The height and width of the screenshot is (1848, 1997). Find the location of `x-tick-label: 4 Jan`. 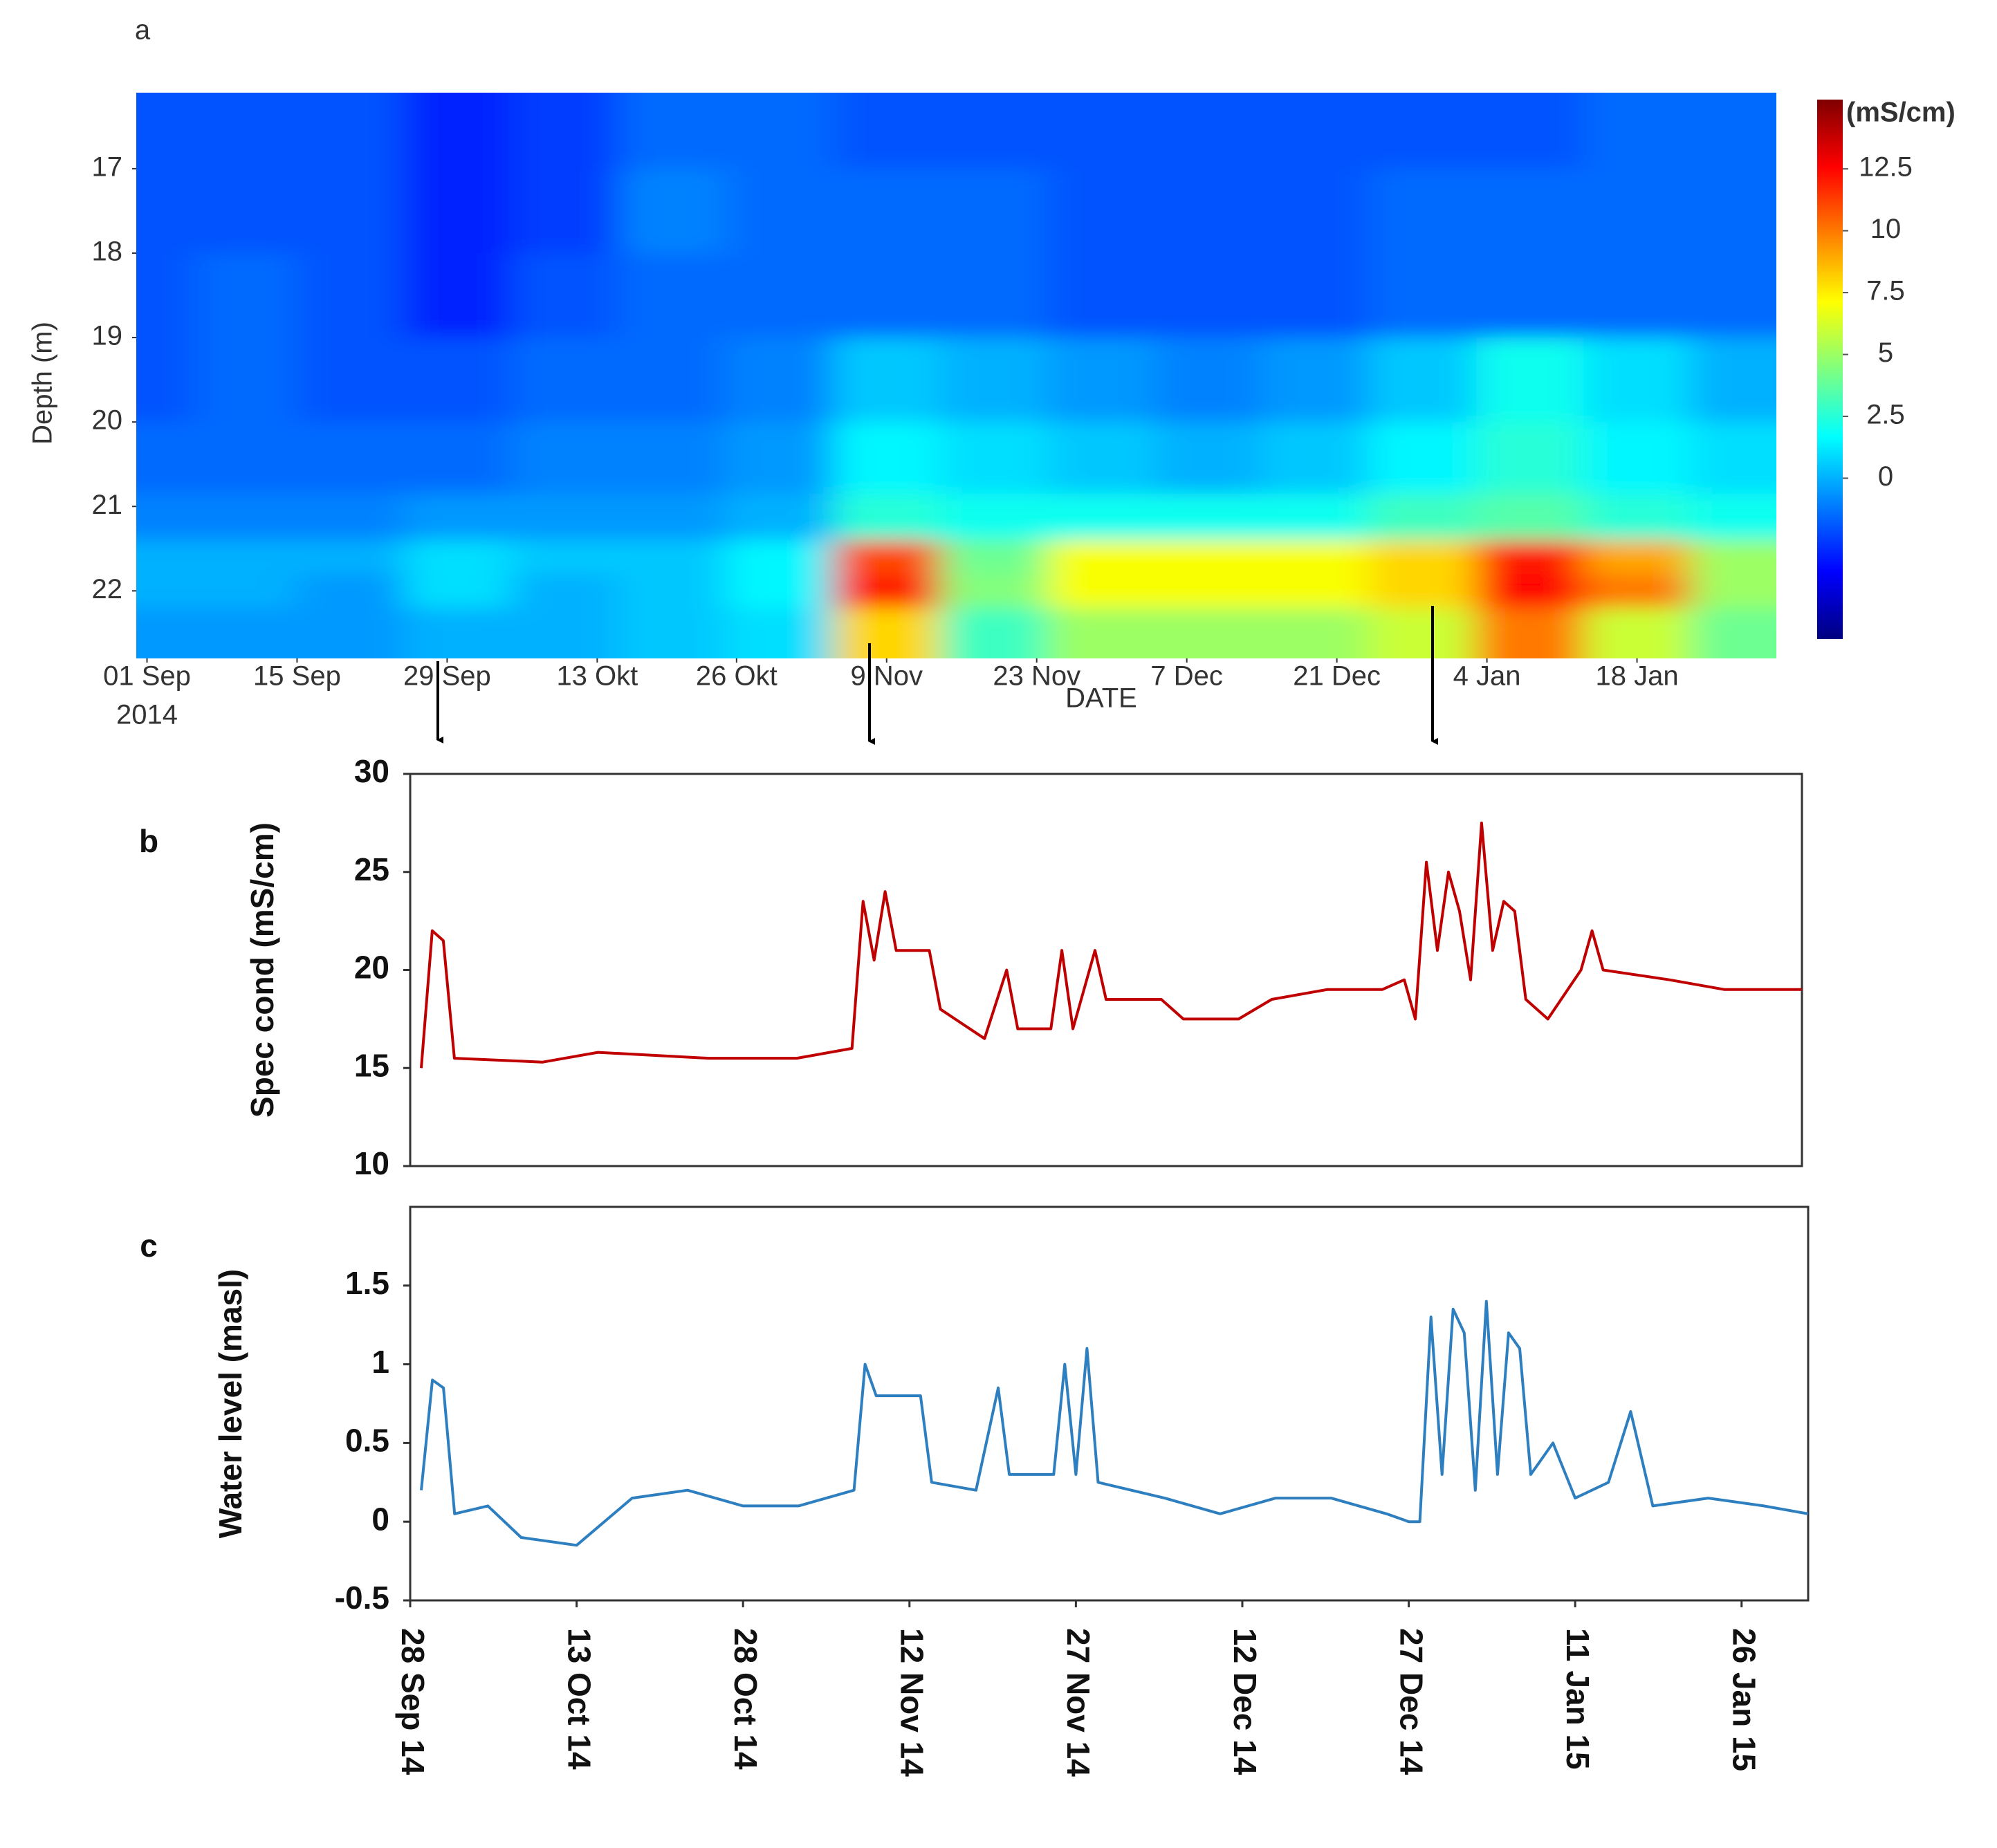

x-tick-label: 4 Jan is located at coordinates (1487, 676).